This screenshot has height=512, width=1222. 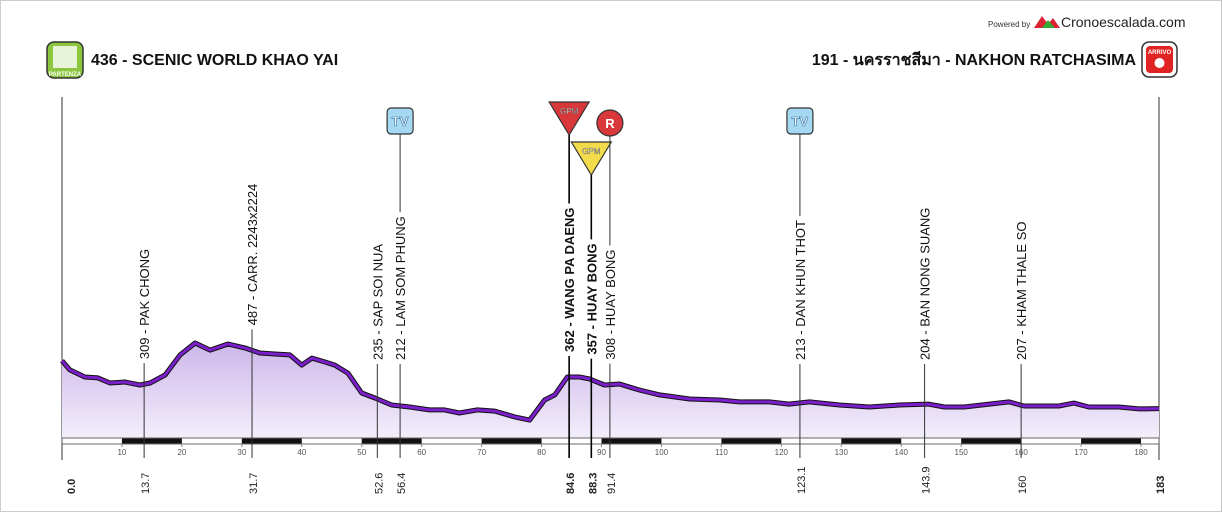 What do you see at coordinates (65, 60) in the screenshot?
I see `start-badge: PARTENZA` at bounding box center [65, 60].